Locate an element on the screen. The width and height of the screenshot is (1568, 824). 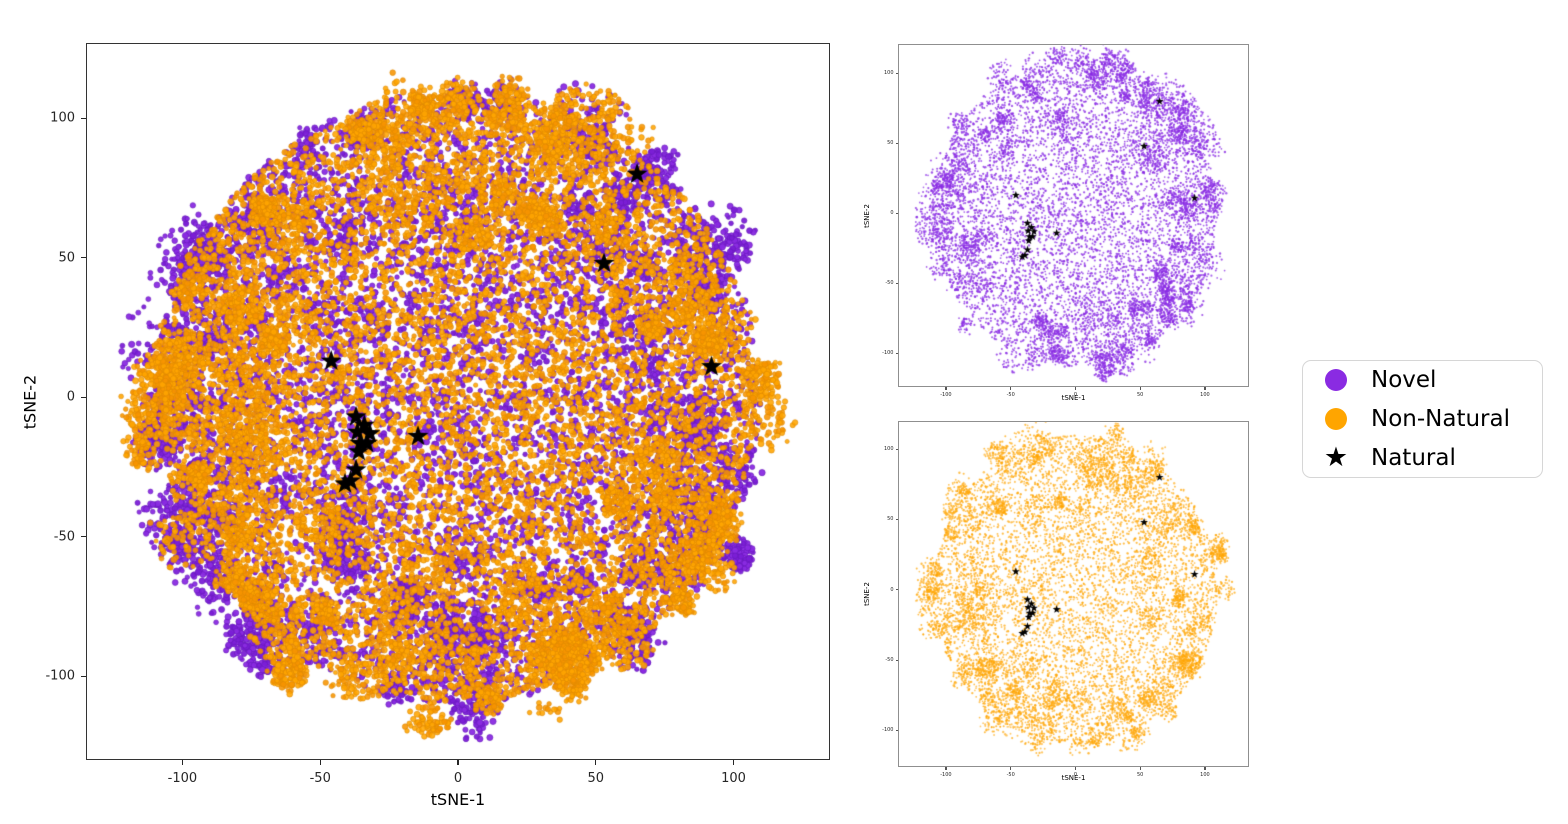
legend-item-non-natural: Non-Natural is located at coordinates (1422, 419).